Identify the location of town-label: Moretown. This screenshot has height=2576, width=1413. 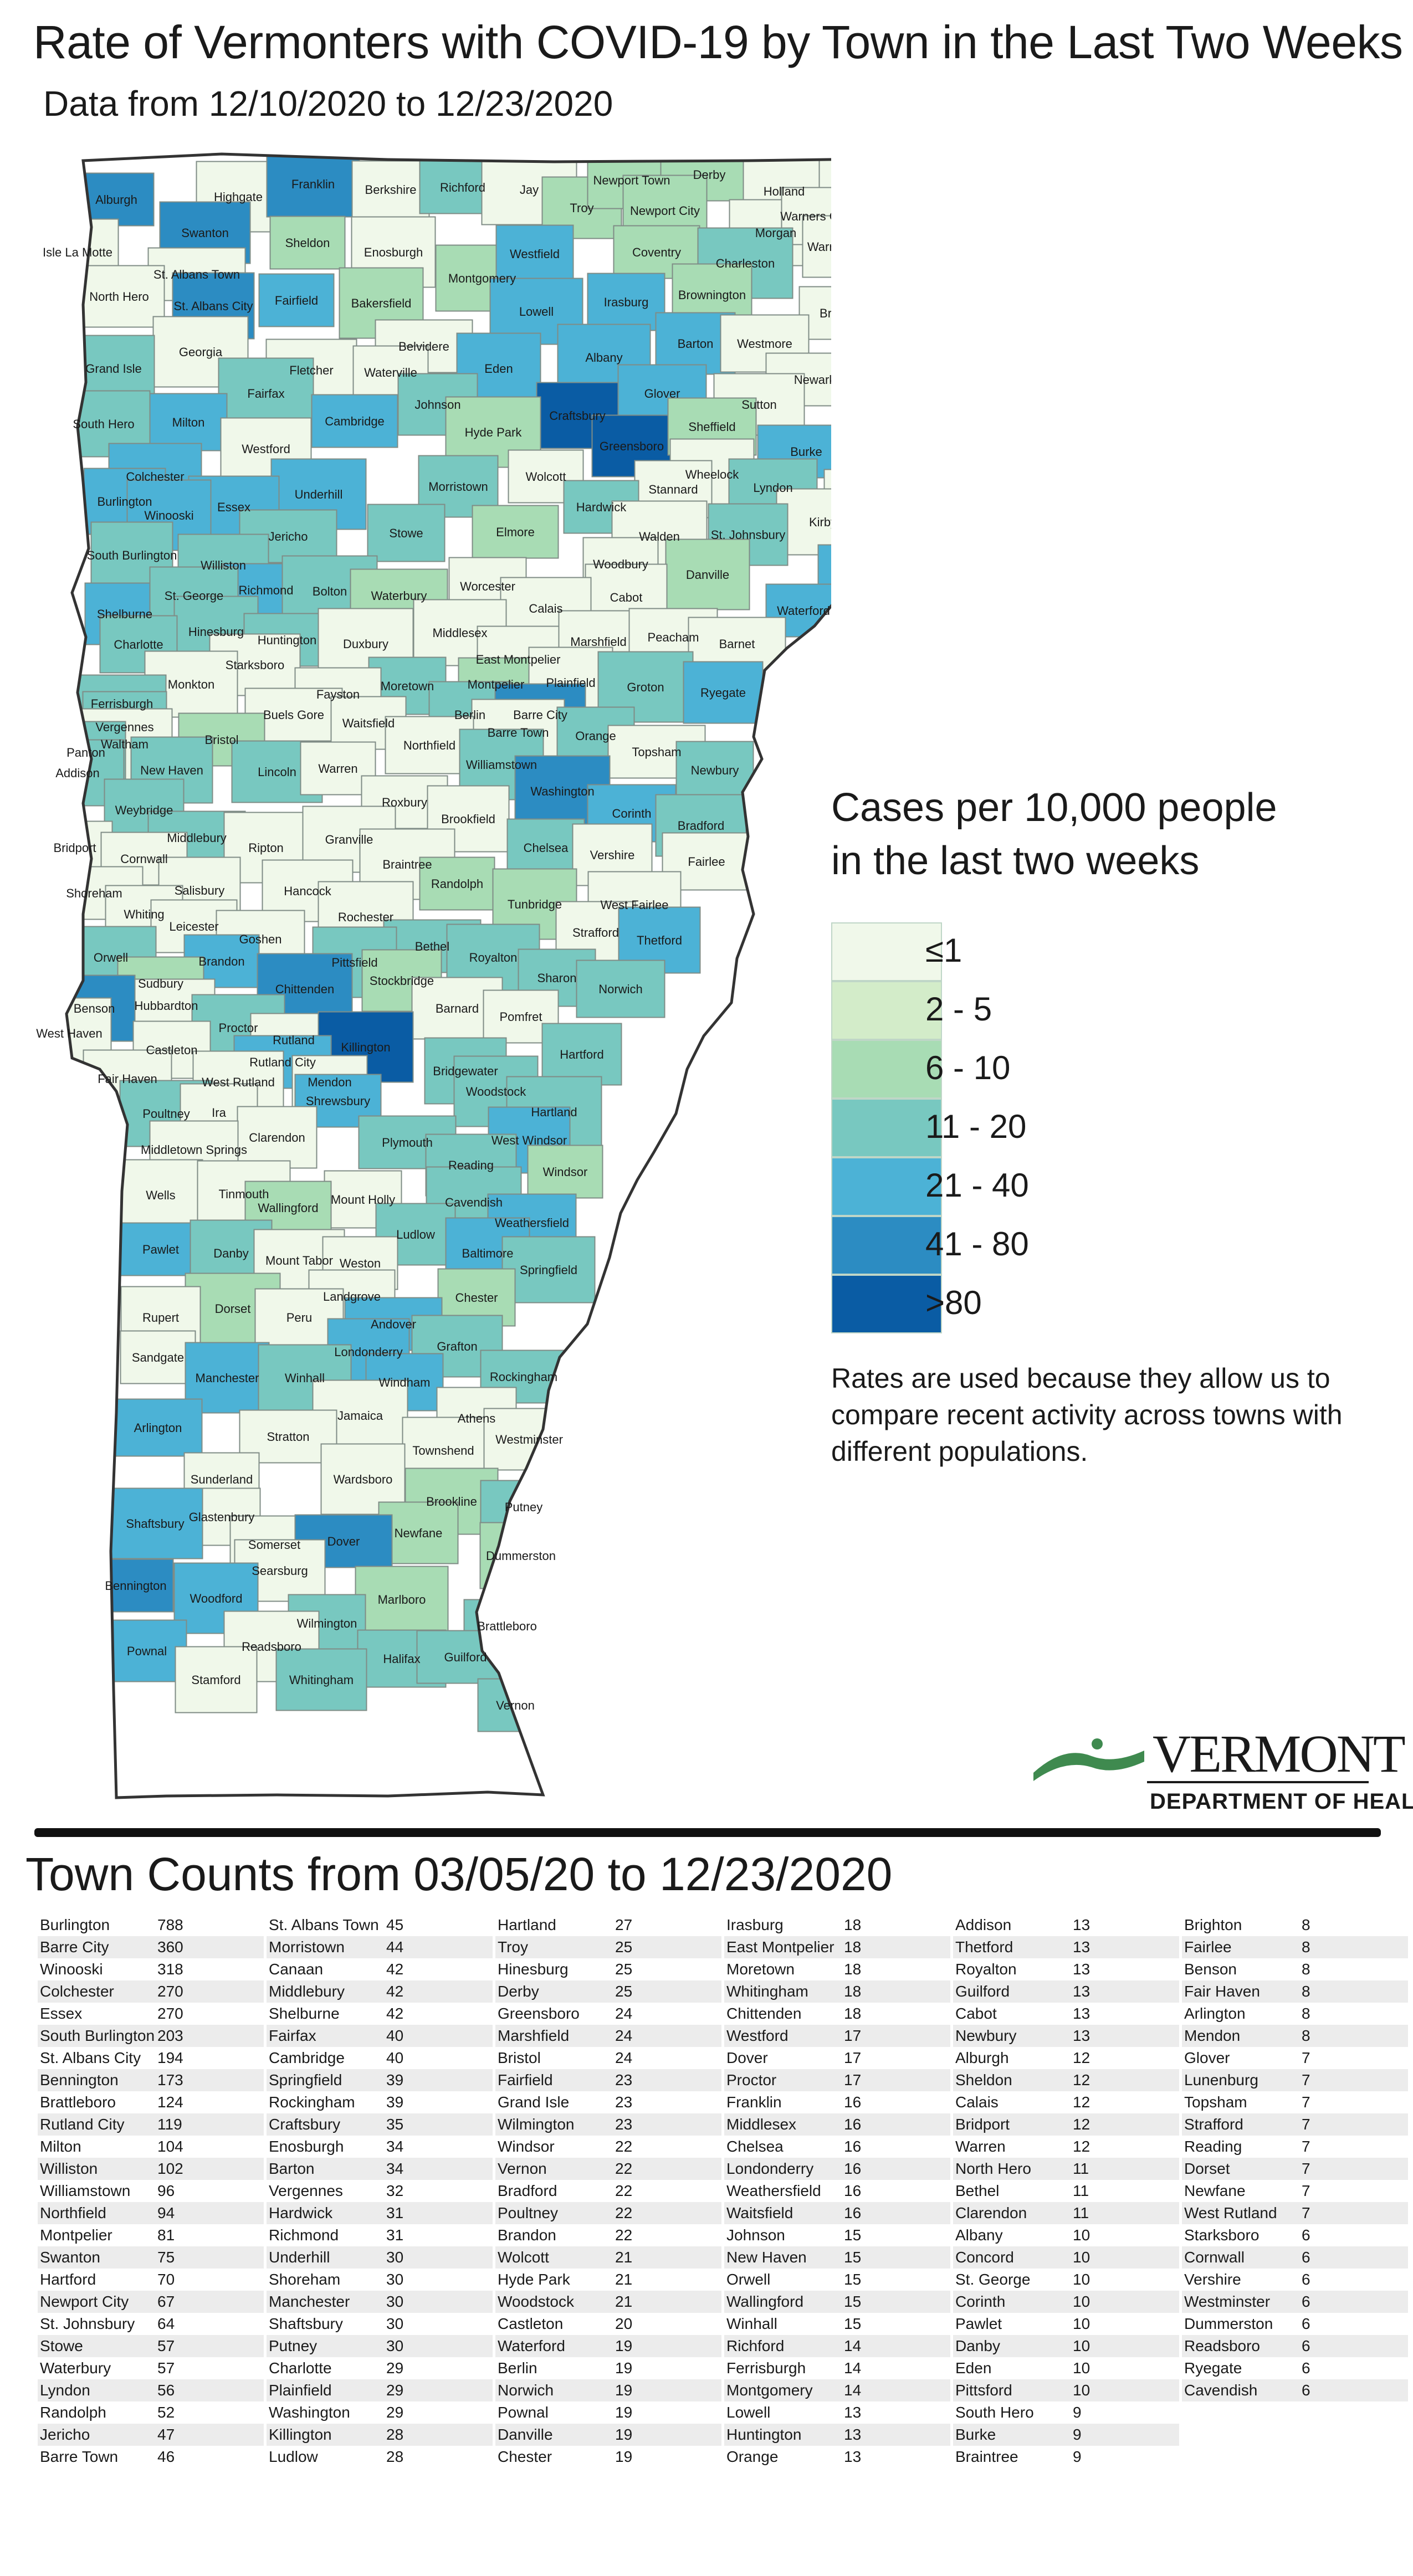
(407, 686).